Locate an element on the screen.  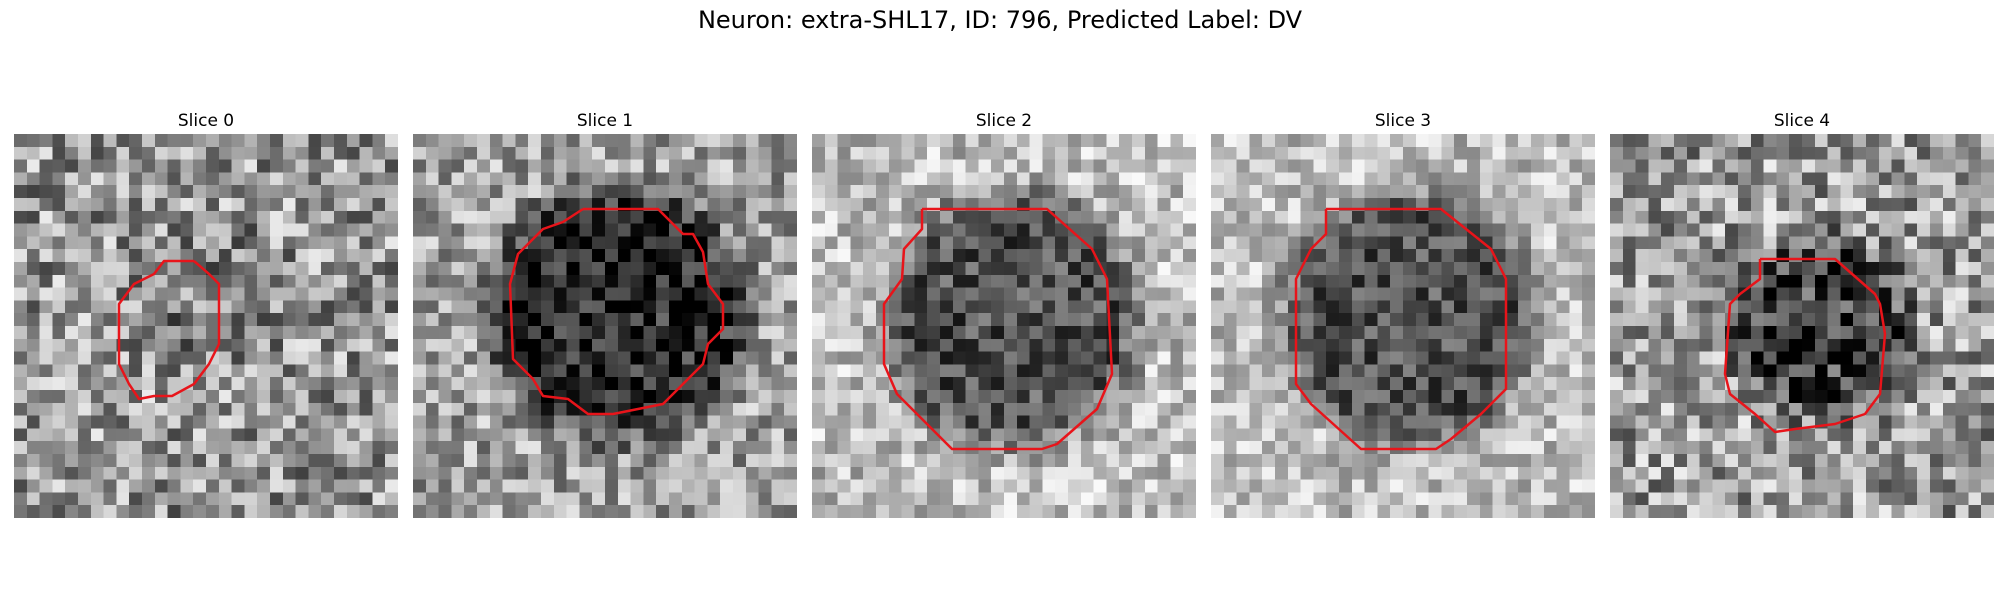
slice-panel-0: Slice 0 is located at coordinates (206, 313).